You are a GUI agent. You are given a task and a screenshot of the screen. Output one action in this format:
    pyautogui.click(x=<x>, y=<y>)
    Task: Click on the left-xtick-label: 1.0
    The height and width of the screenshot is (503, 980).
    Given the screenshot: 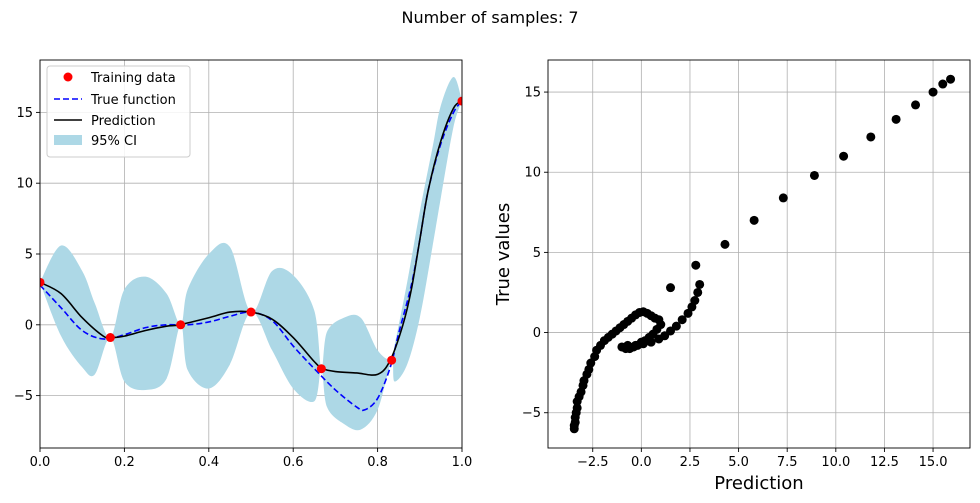 What is the action you would take?
    pyautogui.click(x=462, y=462)
    